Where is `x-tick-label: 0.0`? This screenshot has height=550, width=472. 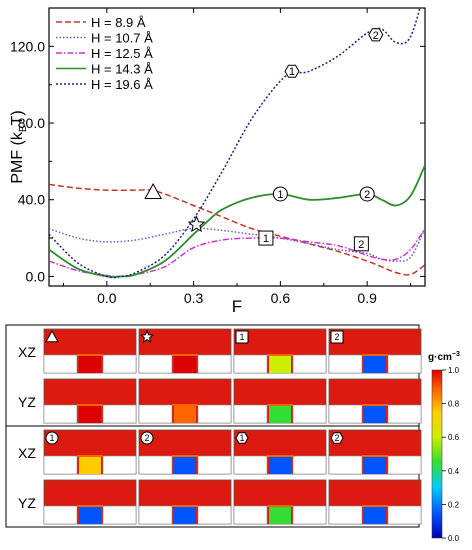
x-tick-label: 0.0 is located at coordinates (107, 298).